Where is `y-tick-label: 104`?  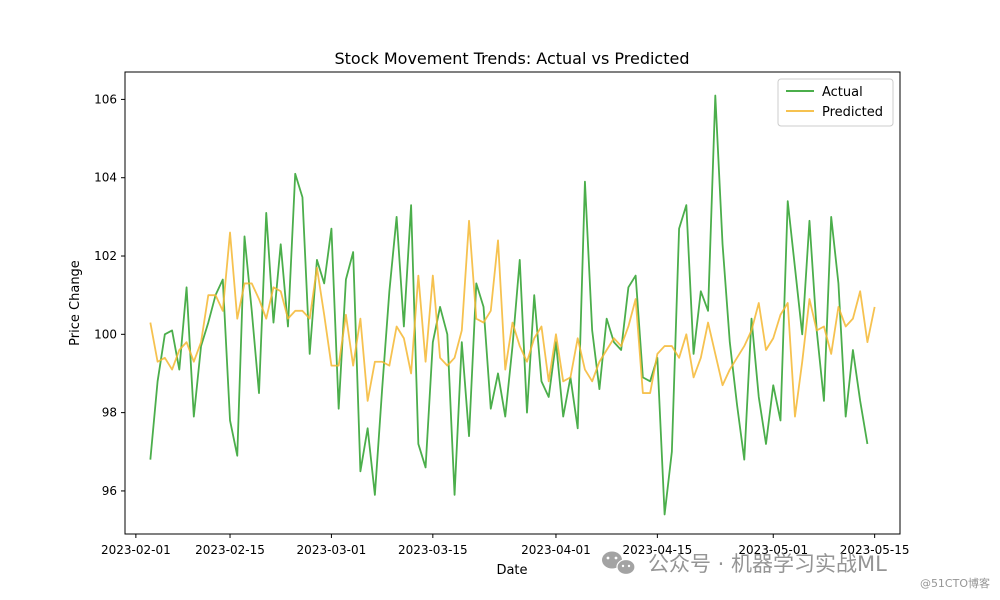
y-tick-label: 104 is located at coordinates (105, 178).